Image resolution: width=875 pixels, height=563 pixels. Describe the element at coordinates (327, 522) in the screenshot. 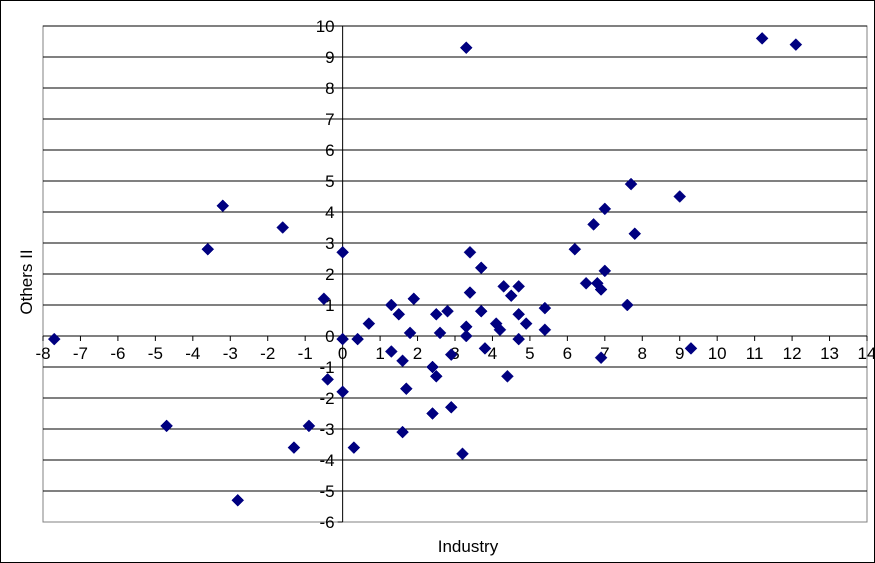

I see `y-tick-label: -6` at that location.